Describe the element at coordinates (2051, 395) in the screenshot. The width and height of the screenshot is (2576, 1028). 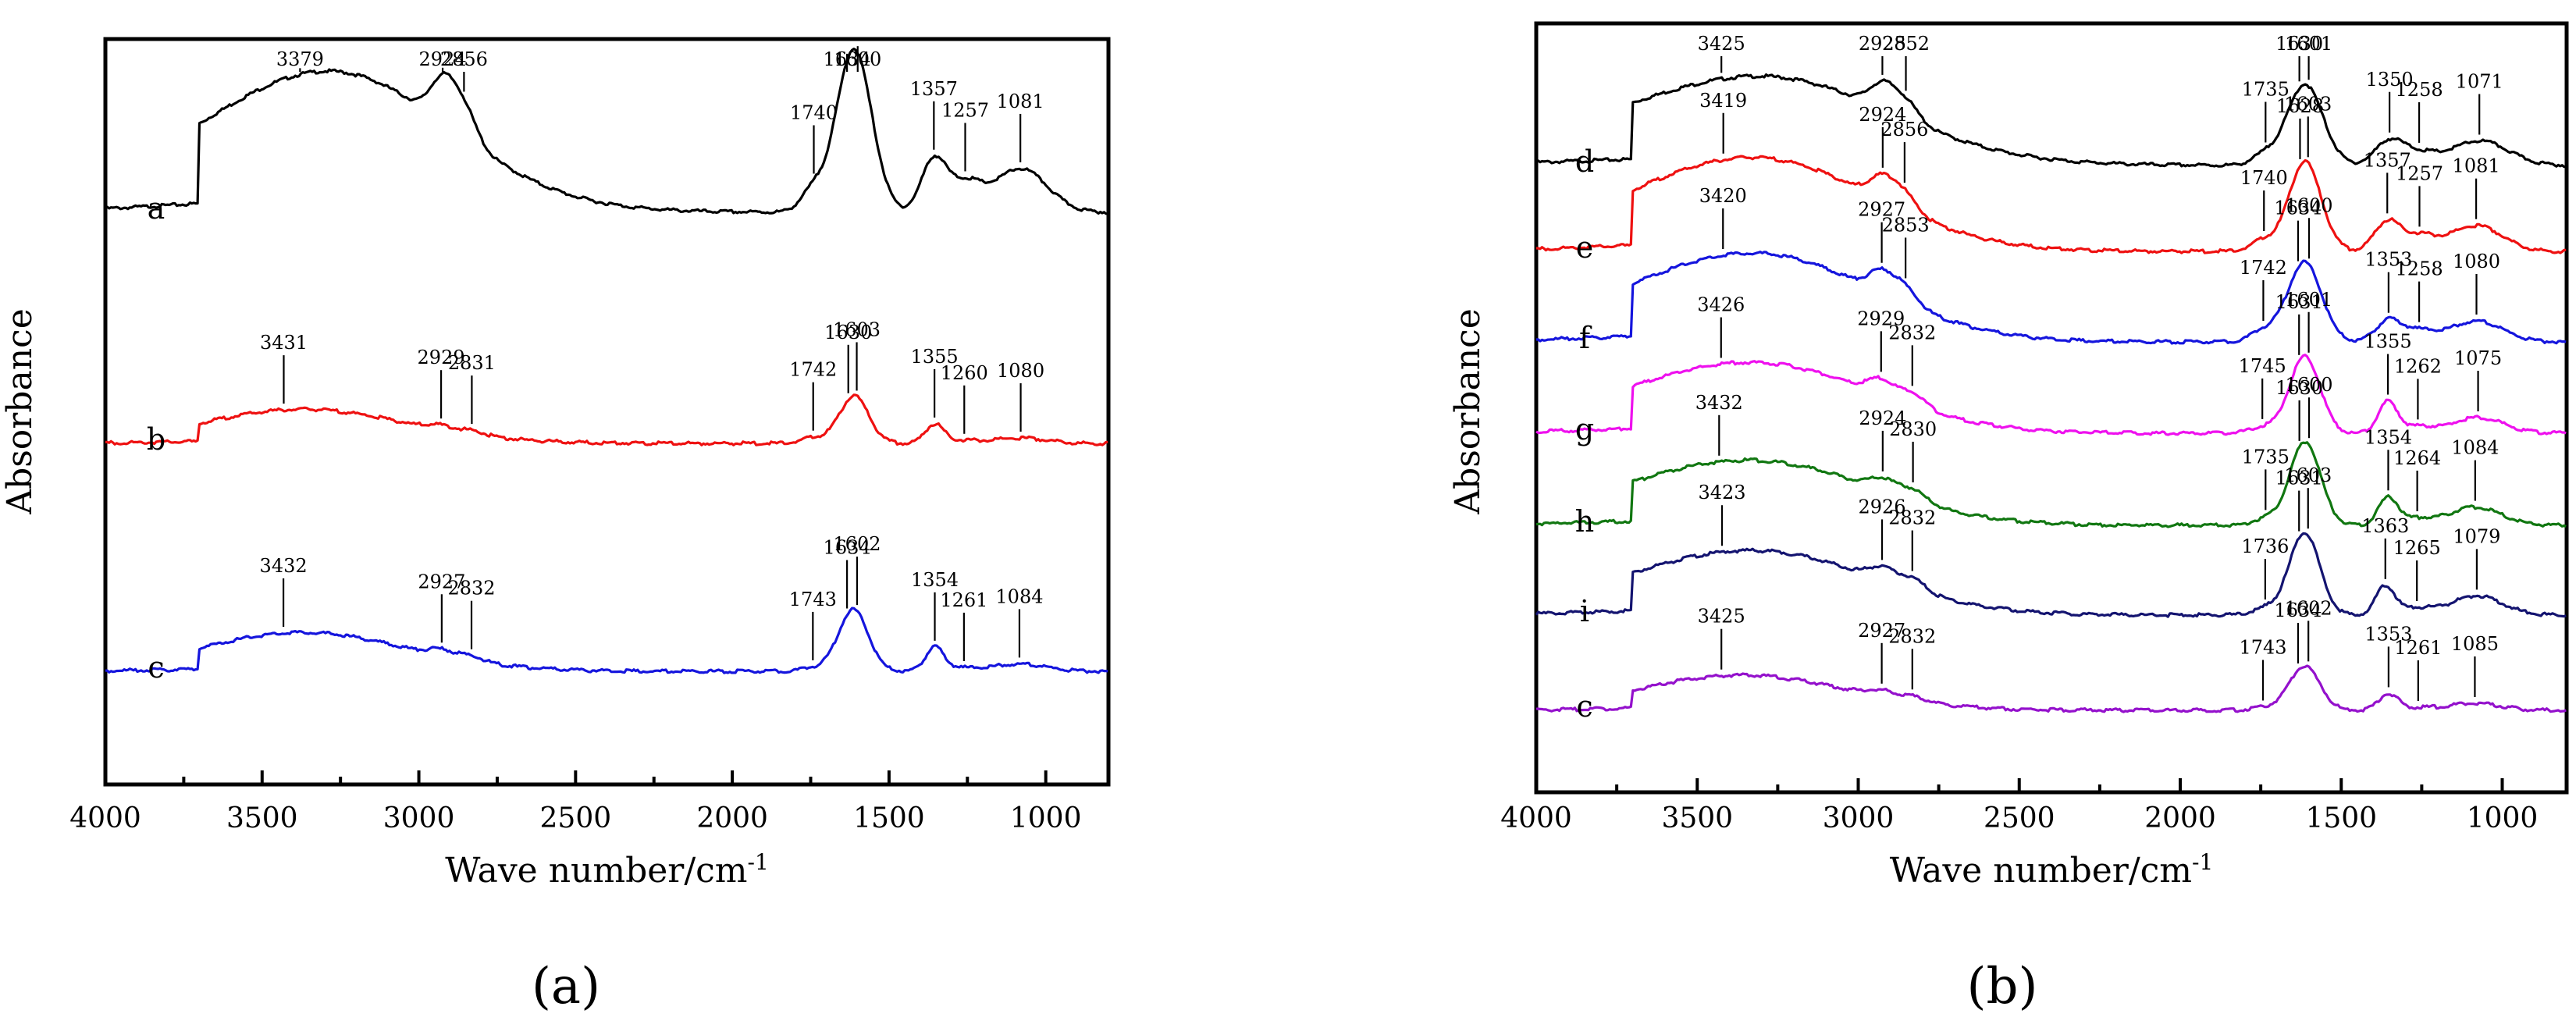
I see `series-line-g` at that location.